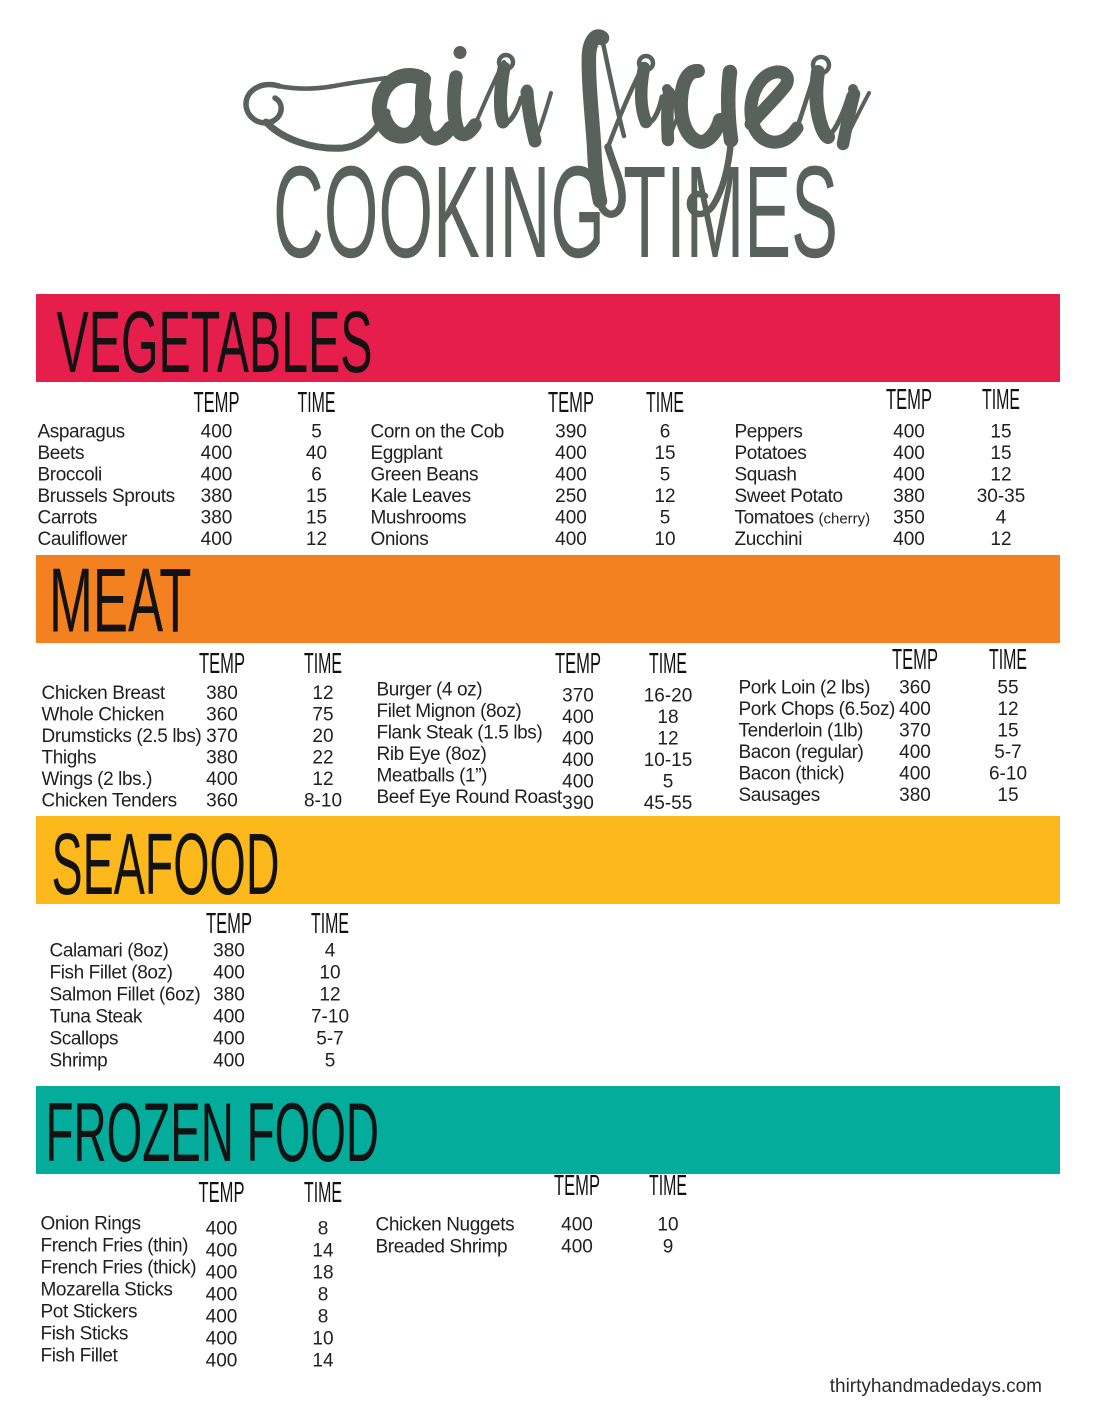 This screenshot has width=1100, height=1424. What do you see at coordinates (419, 518) in the screenshot?
I see `svg-text: Mushrooms` at bounding box center [419, 518].